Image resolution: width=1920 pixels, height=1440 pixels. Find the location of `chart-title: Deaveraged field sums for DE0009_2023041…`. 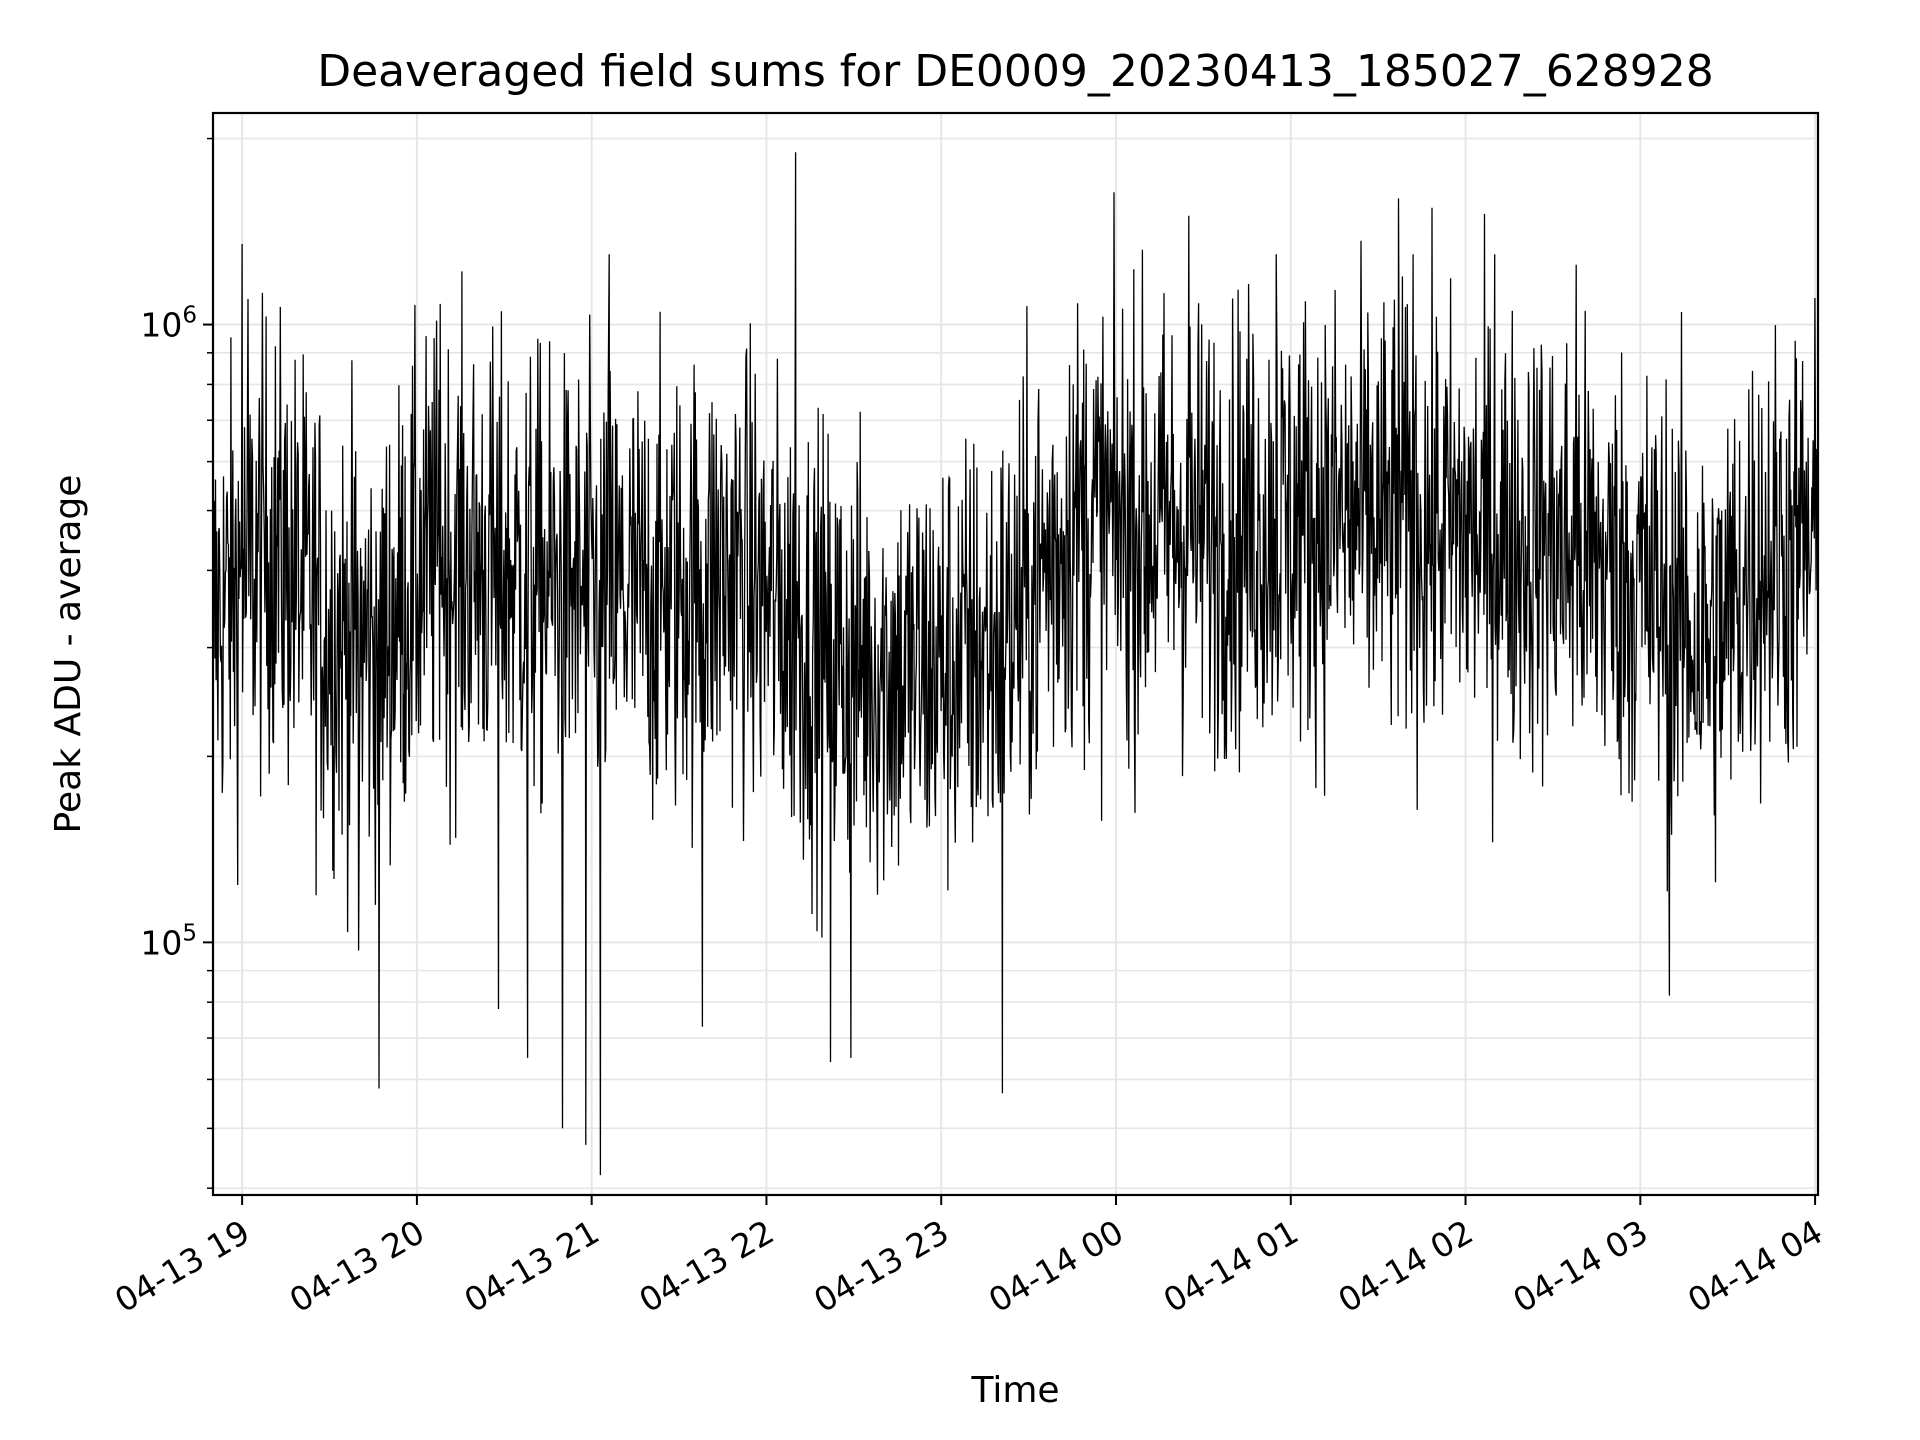

chart-title: Deaveraged field sums for DE0009_2023041… is located at coordinates (1015, 71).